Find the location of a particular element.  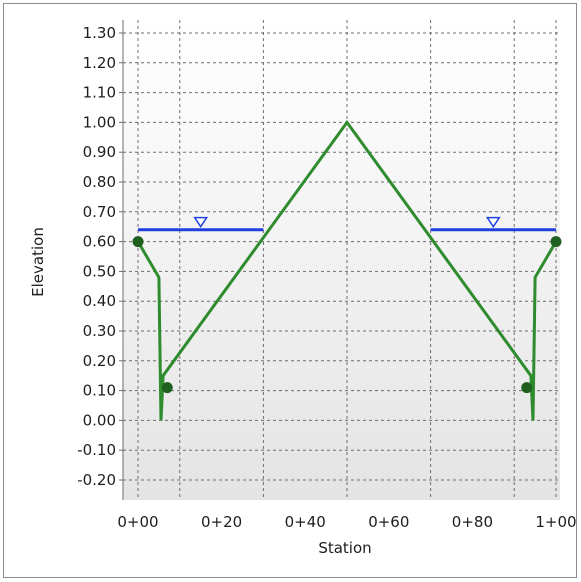

y-tick-label: 1.20 is located at coordinates (99, 63).